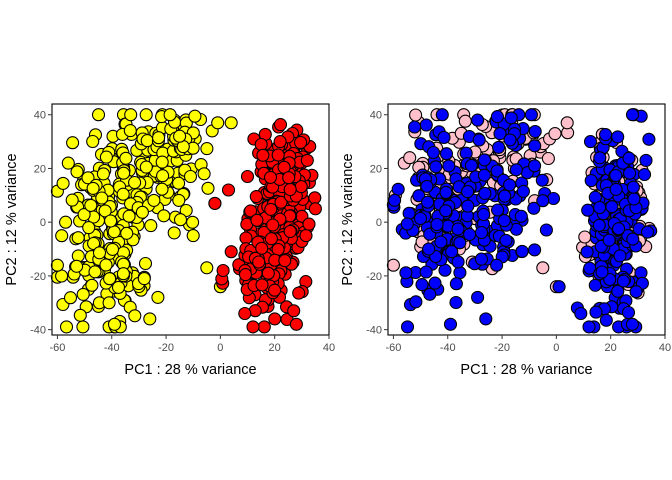 Image resolution: width=672 pixels, height=480 pixels. What do you see at coordinates (12, 219) in the screenshot?
I see `y-axis-title: PC2 : 12 % variance` at bounding box center [12, 219].